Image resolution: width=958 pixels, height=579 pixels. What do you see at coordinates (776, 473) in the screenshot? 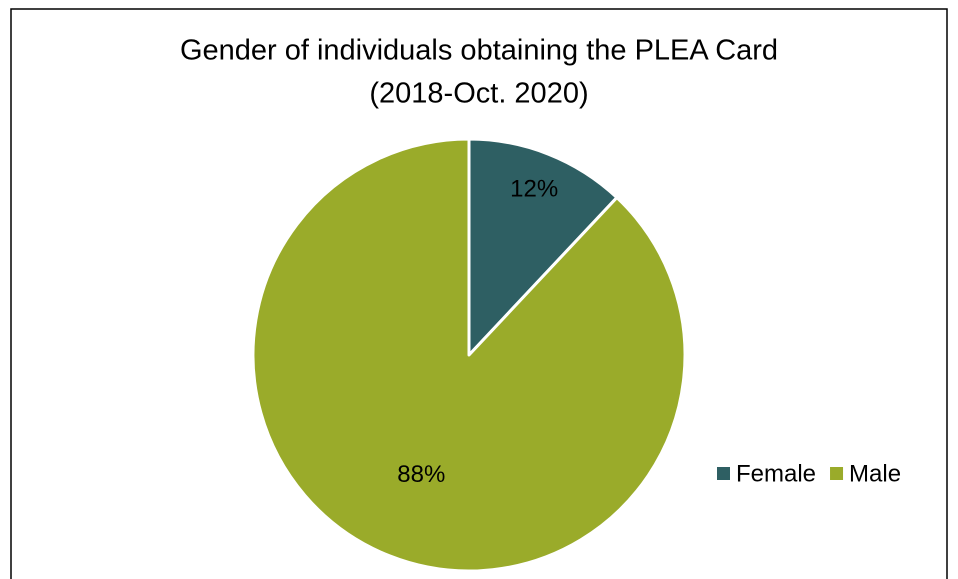
I see `legend-label: Female` at bounding box center [776, 473].